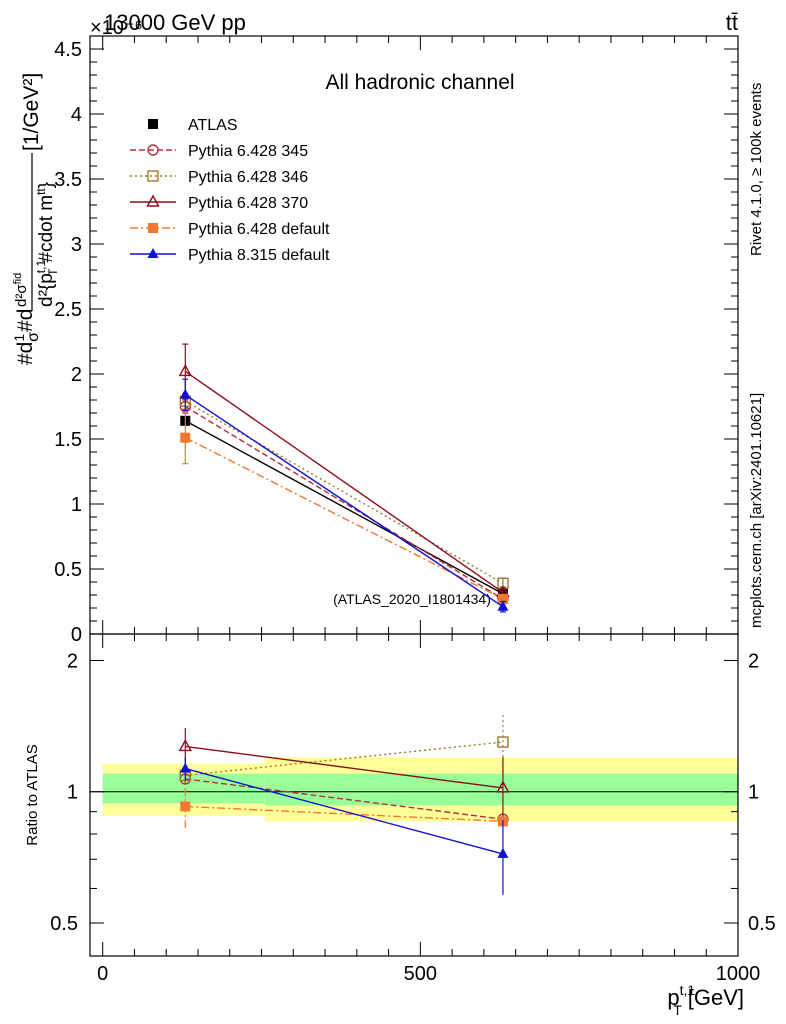 Image resolution: width=786 pixels, height=1024 pixels. I want to click on svg-text: d²σfid, so click(21, 290).